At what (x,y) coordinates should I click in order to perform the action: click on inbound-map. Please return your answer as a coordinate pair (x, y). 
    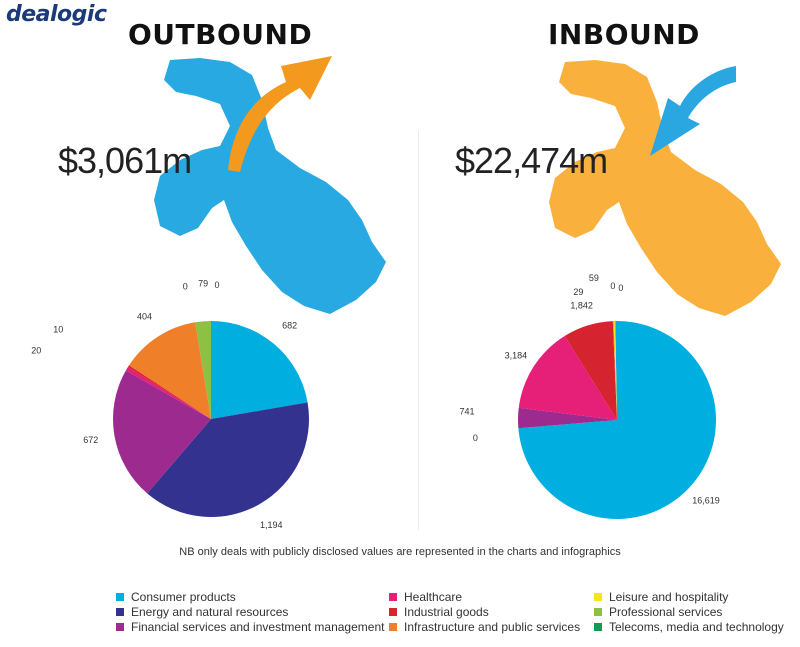
    Looking at the image, I should click on (665, 188).